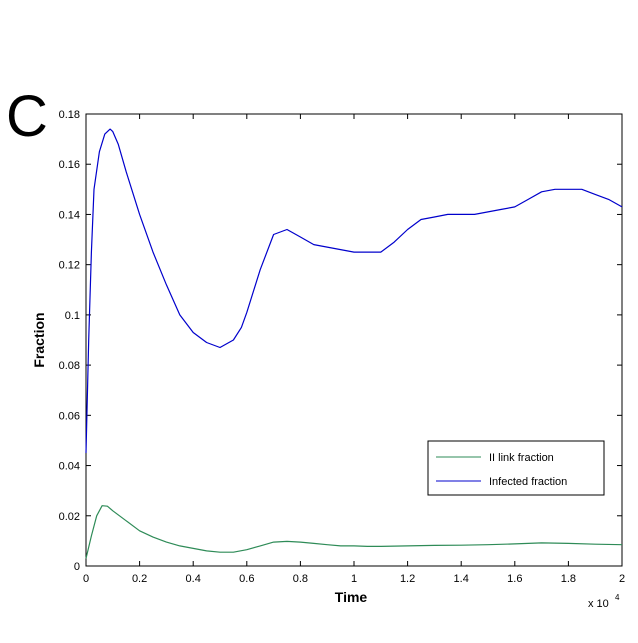  What do you see at coordinates (622, 579) in the screenshot?
I see `x-tick-label: 2` at bounding box center [622, 579].